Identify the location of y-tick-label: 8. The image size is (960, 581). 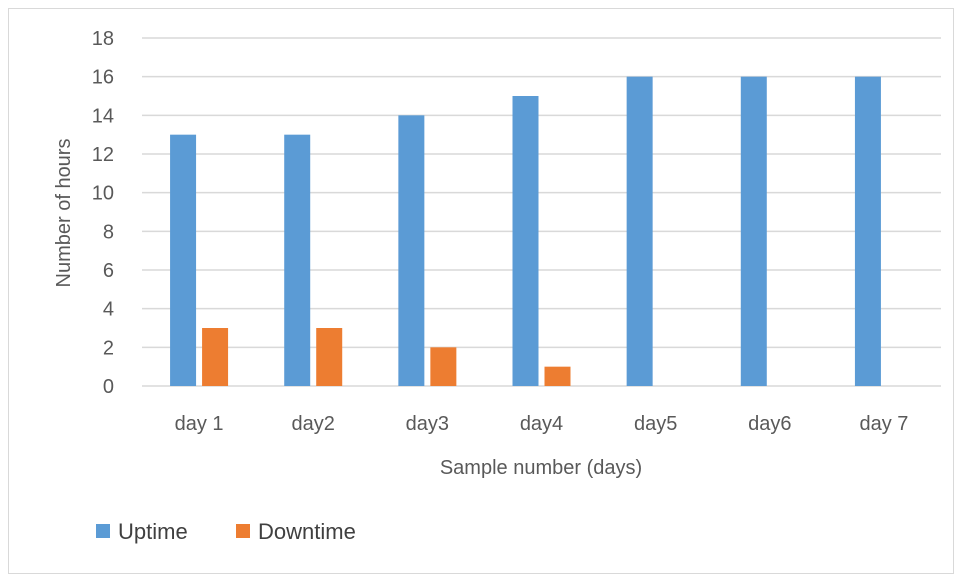
(108, 232).